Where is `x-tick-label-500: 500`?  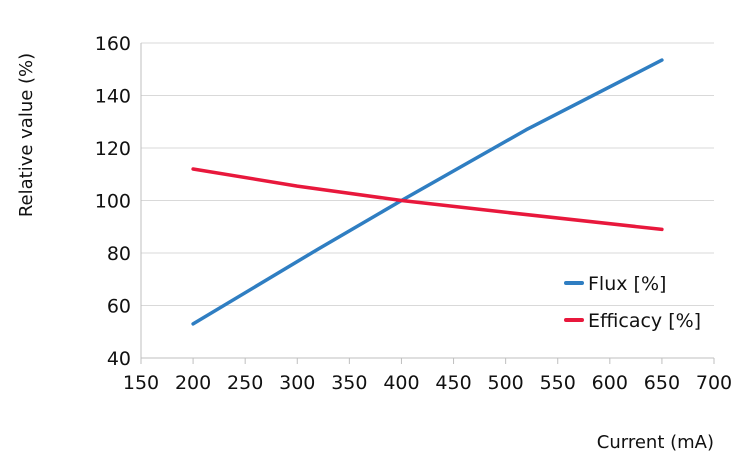 x-tick-label-500: 500 is located at coordinates (506, 383).